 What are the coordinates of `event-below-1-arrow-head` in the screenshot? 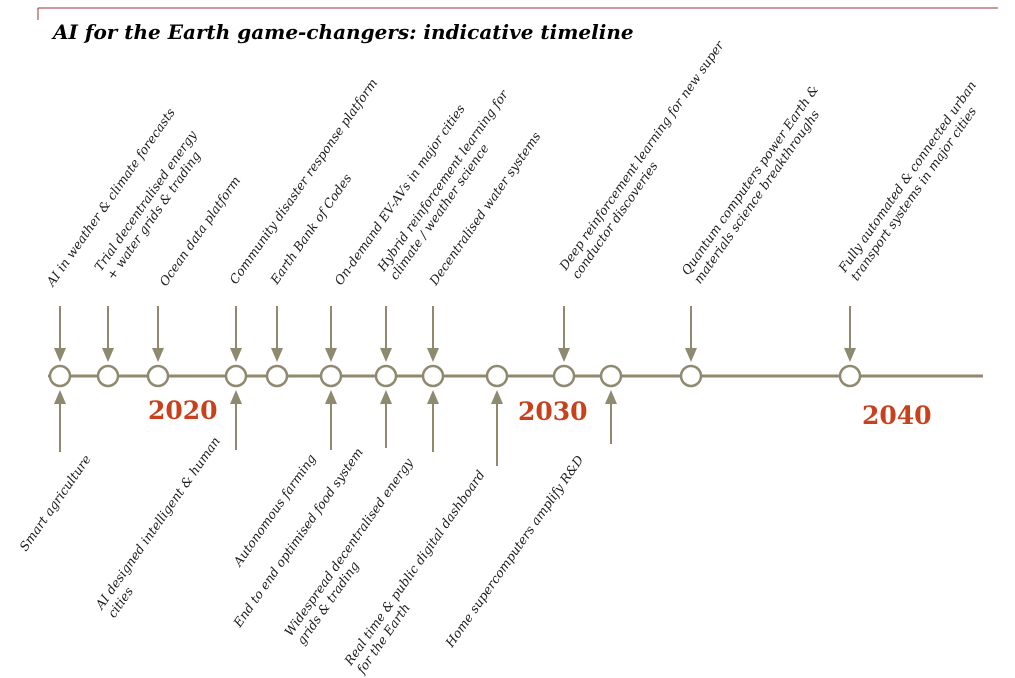 It's located at (60, 397).